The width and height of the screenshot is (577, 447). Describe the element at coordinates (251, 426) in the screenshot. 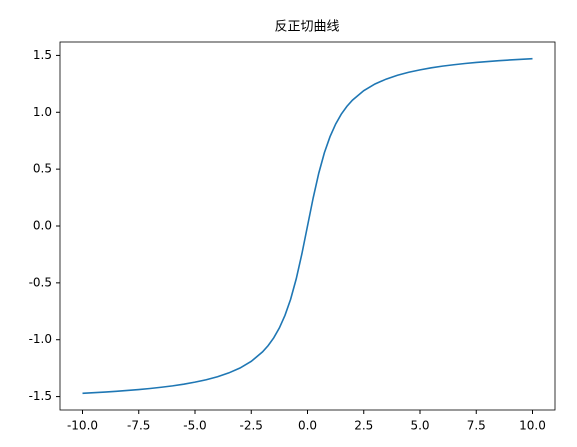

I see `x-tick-label: -2.5` at that location.